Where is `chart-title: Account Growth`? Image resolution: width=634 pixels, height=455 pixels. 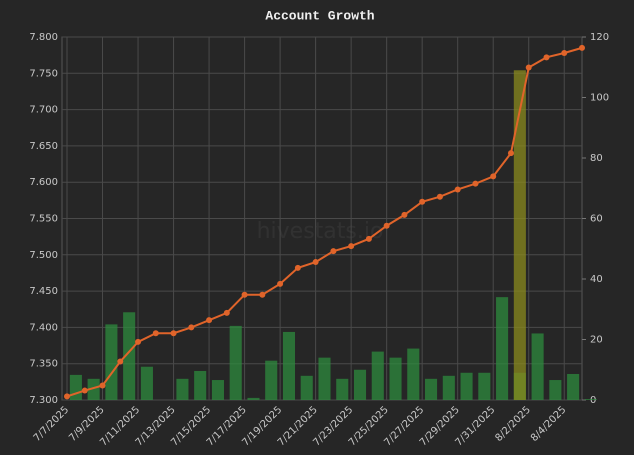 chart-title: Account Growth is located at coordinates (319, 15).